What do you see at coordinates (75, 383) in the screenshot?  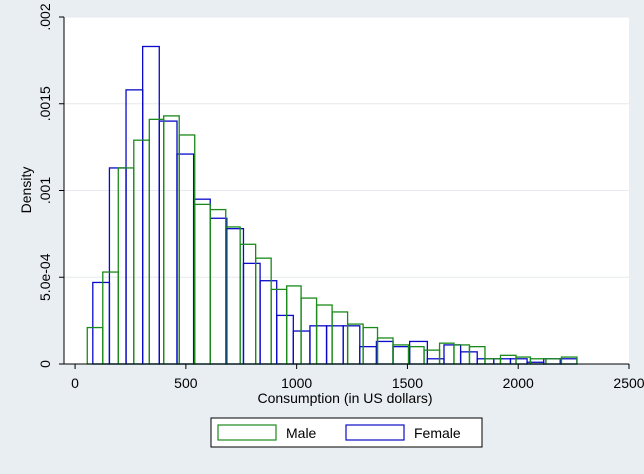 I see `x-tick-label-0: 0` at bounding box center [75, 383].